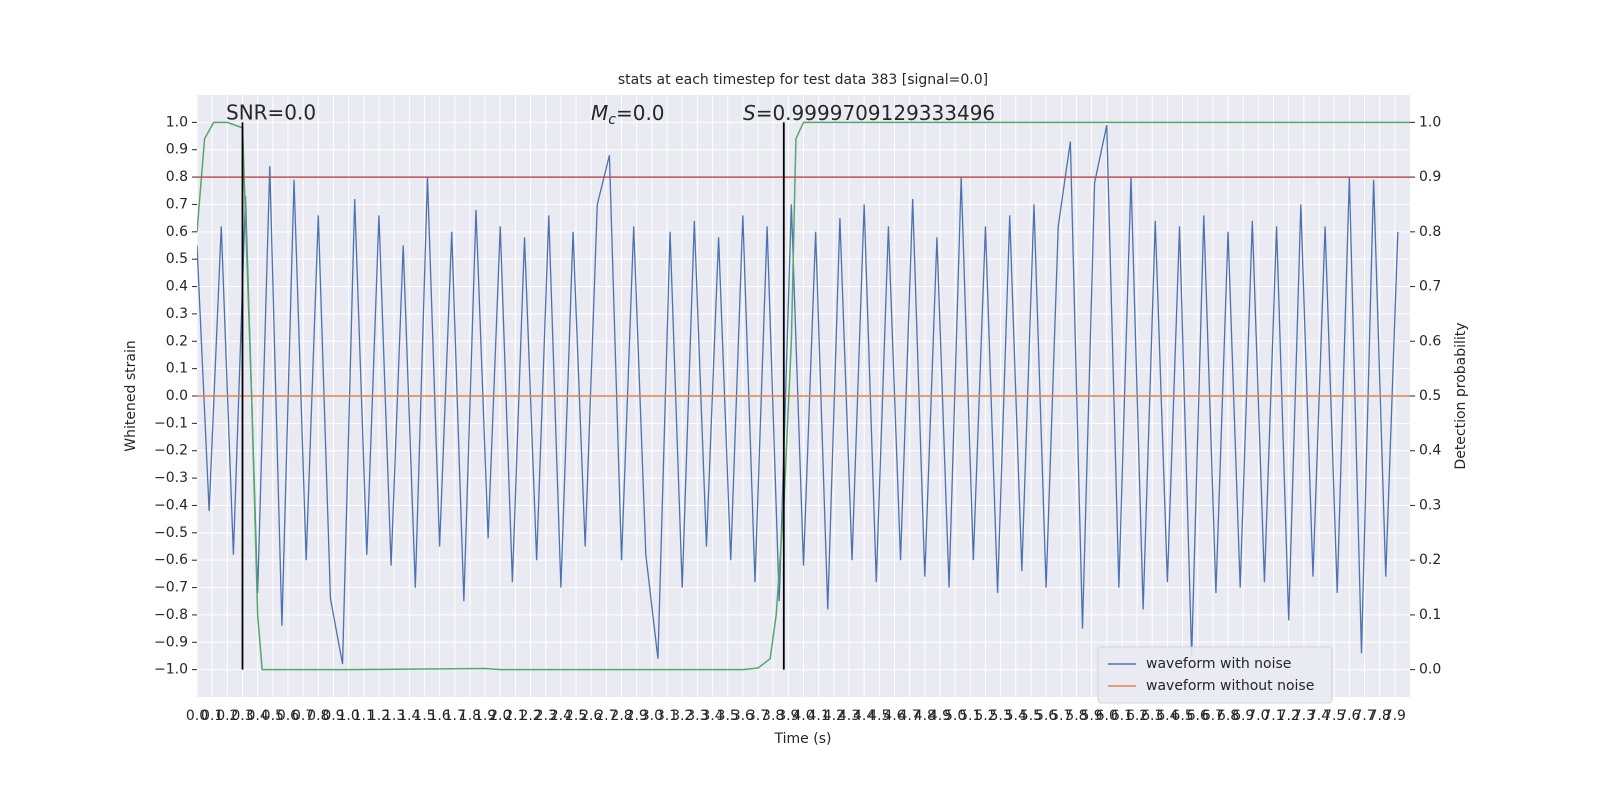 This screenshot has height=800, width=1600. I want to click on x-tick-label: 5.4, so click(1016, 716).